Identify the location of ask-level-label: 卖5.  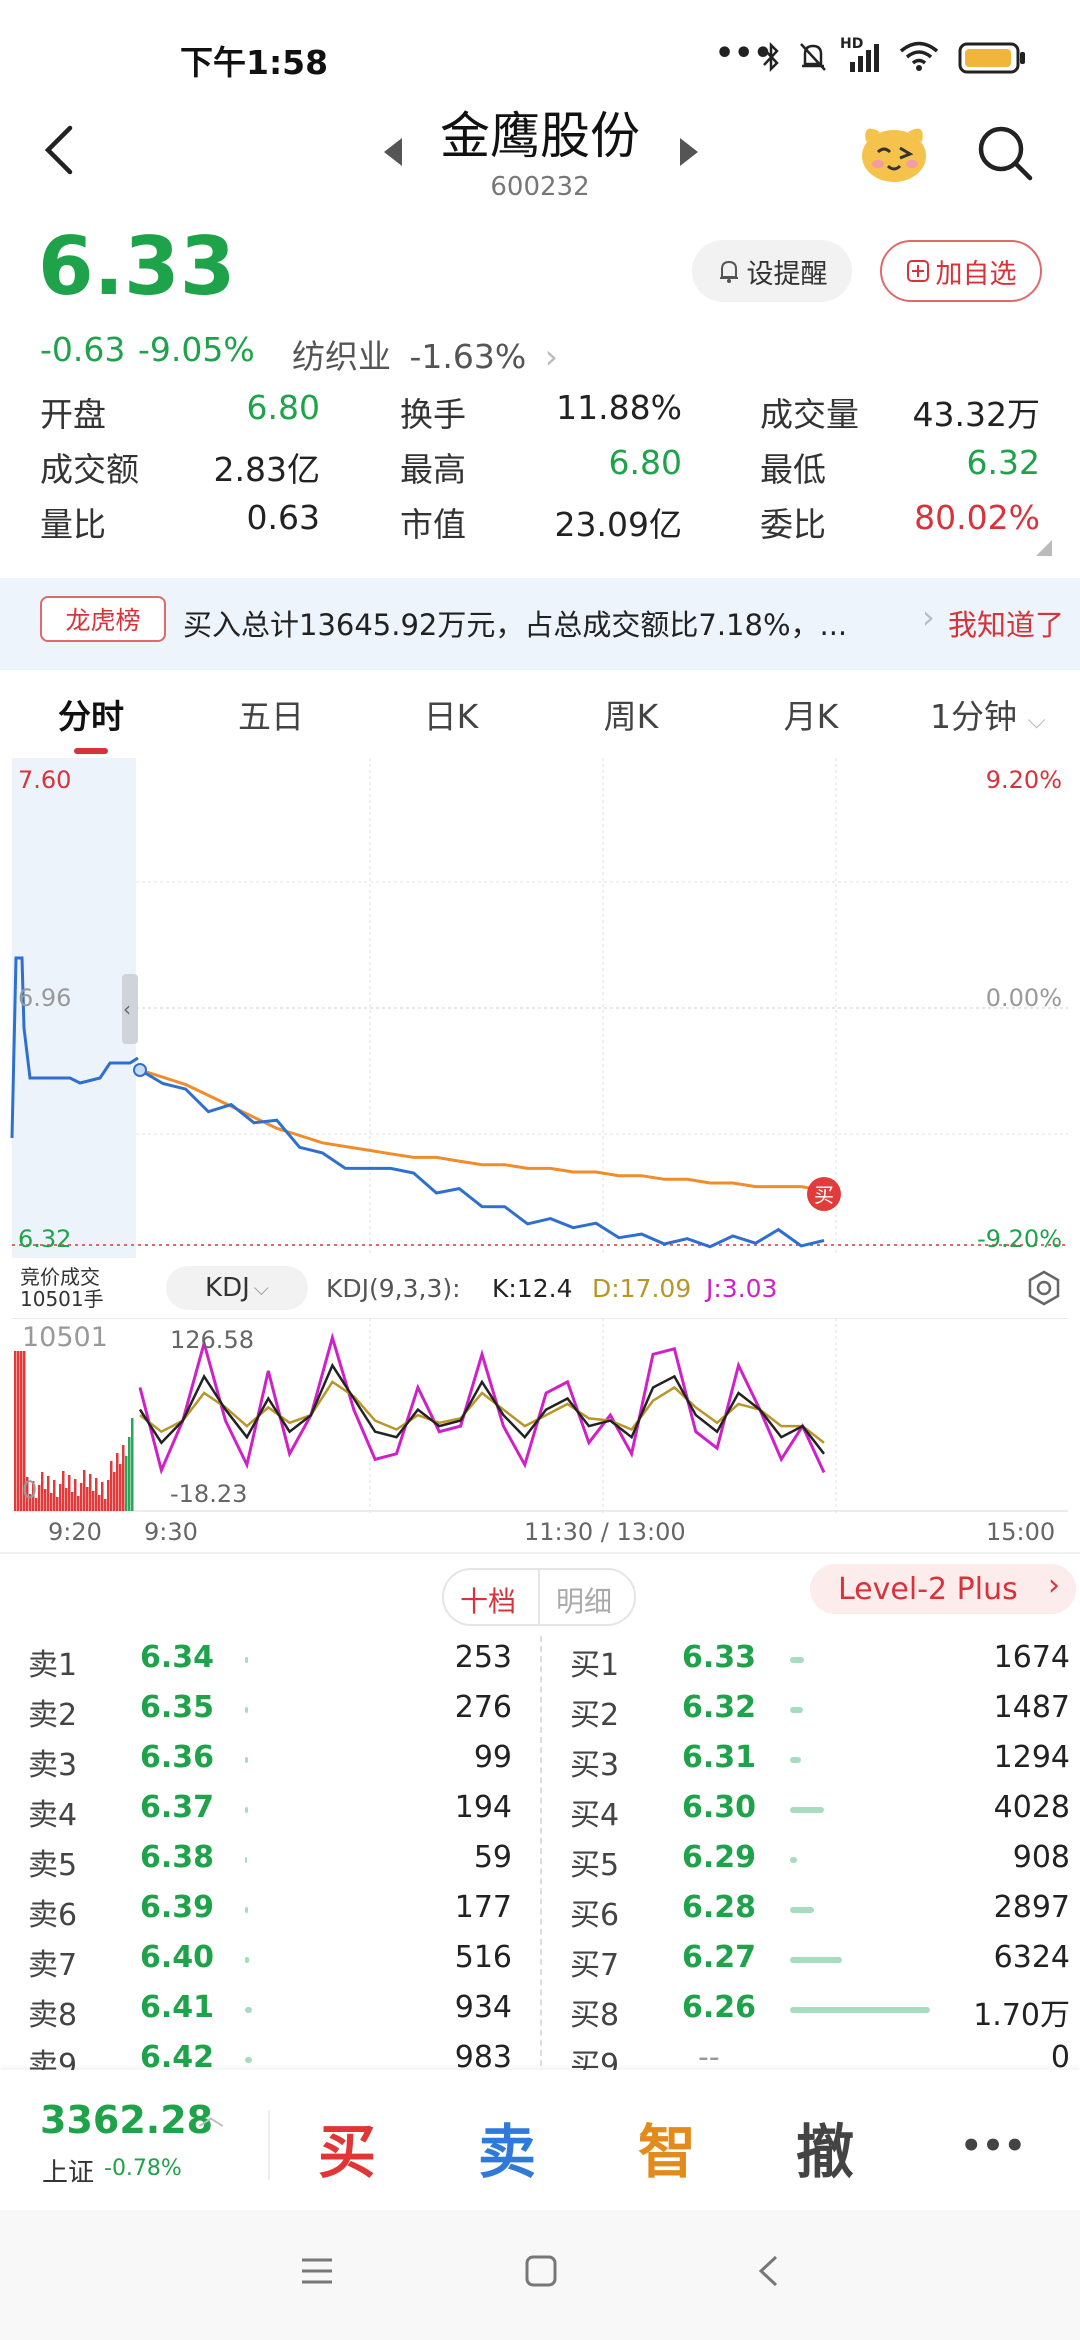
(53, 1865).